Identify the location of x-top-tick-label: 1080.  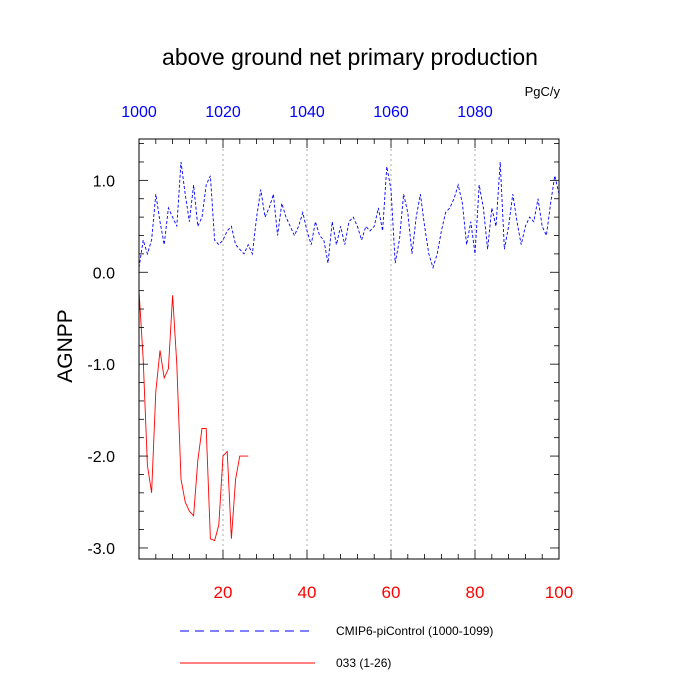
(475, 112).